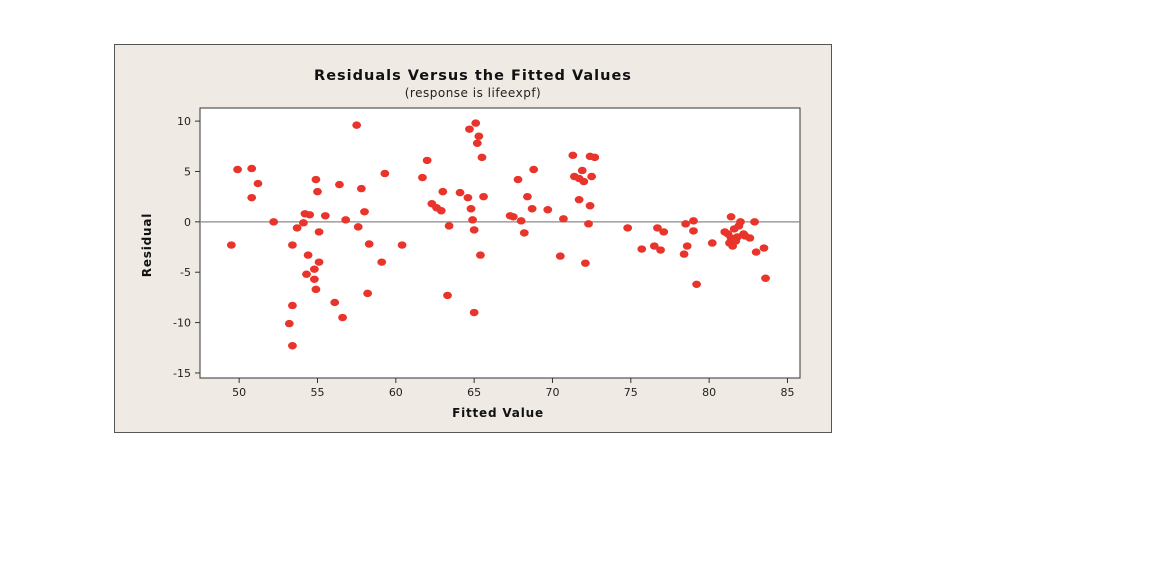 The height and width of the screenshot is (584, 1168). What do you see at coordinates (709, 392) in the screenshot?
I see `x-tick-label: 80` at bounding box center [709, 392].